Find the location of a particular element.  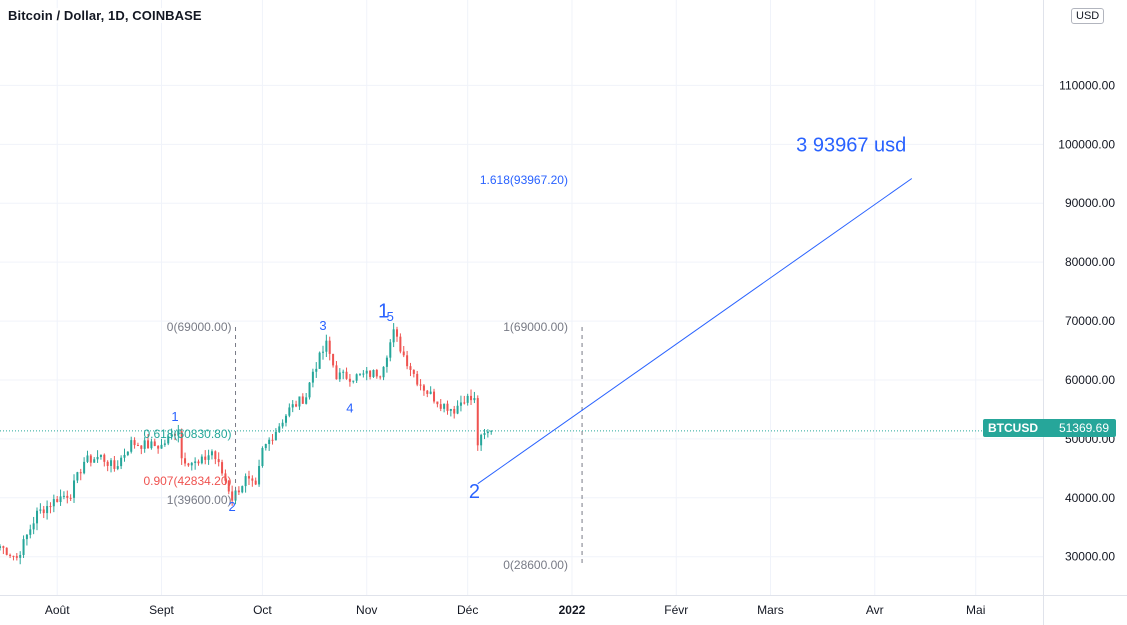

x-tick-label: Sept is located at coordinates (161, 610).